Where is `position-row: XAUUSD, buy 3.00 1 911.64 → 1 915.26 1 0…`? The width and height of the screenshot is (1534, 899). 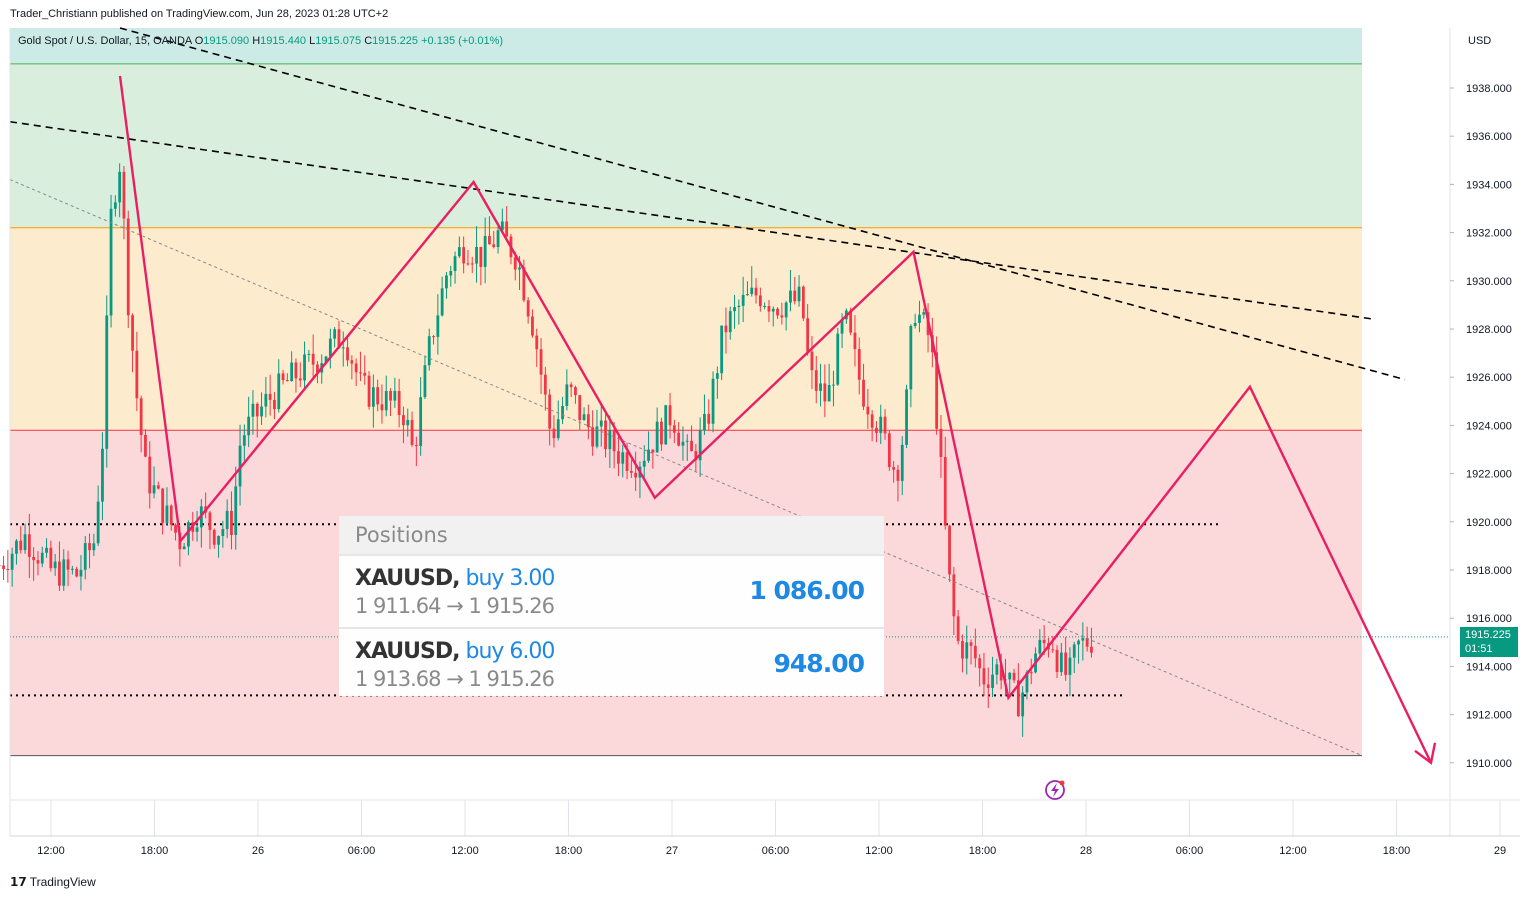 position-row: XAUUSD, buy 3.00 1 911.64 → 1 915.26 1 0… is located at coordinates (611, 590).